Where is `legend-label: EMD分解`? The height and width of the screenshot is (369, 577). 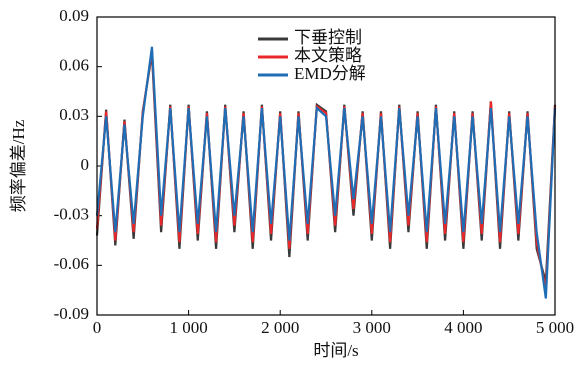
legend-label: EMD分解 is located at coordinates (330, 73).